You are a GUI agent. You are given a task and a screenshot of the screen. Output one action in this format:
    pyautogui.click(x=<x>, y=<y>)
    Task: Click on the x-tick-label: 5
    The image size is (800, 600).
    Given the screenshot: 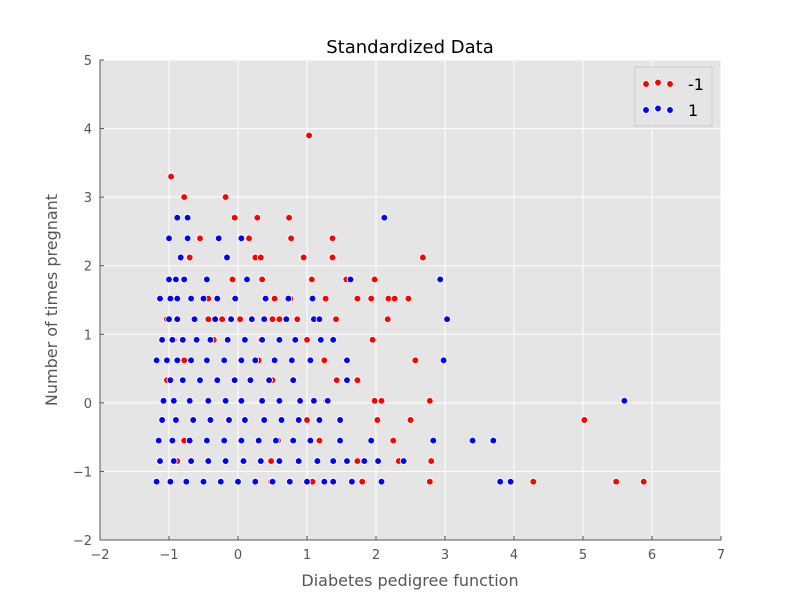 What is the action you would take?
    pyautogui.click(x=583, y=555)
    